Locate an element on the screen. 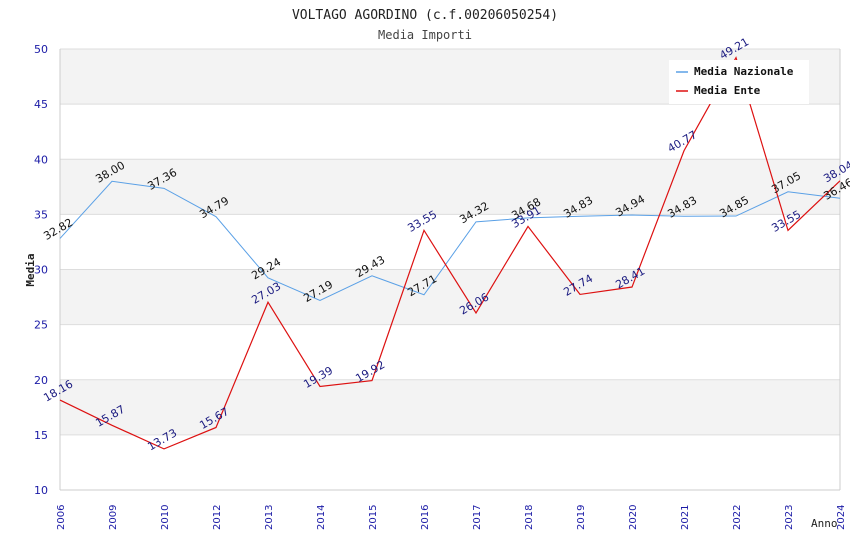  x-tick-label: 2006 is located at coordinates (61, 517).